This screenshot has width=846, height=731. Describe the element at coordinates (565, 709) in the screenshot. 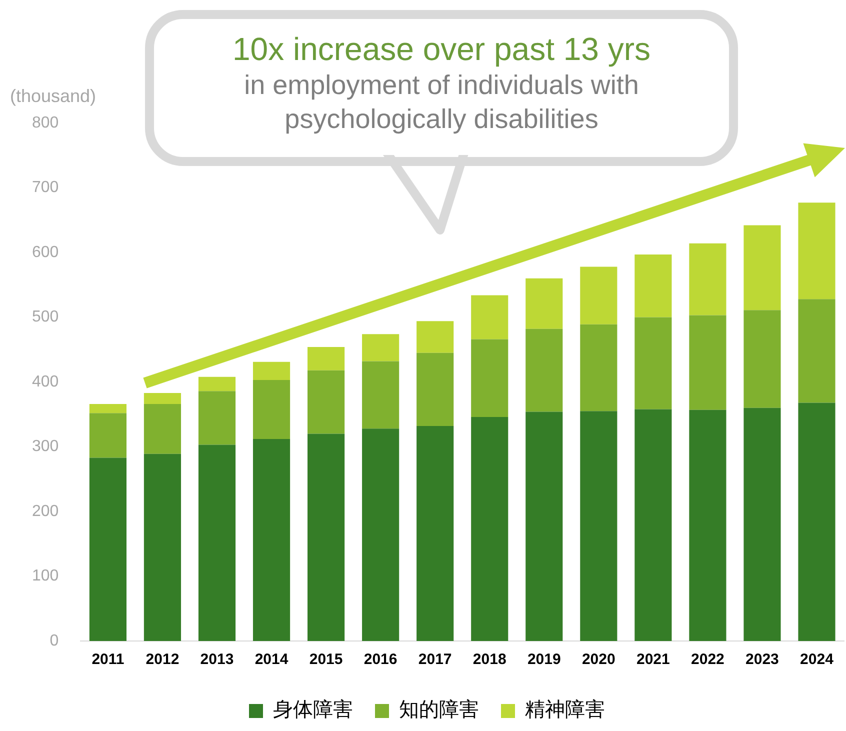

I see `legend-label: 精神障害` at that location.